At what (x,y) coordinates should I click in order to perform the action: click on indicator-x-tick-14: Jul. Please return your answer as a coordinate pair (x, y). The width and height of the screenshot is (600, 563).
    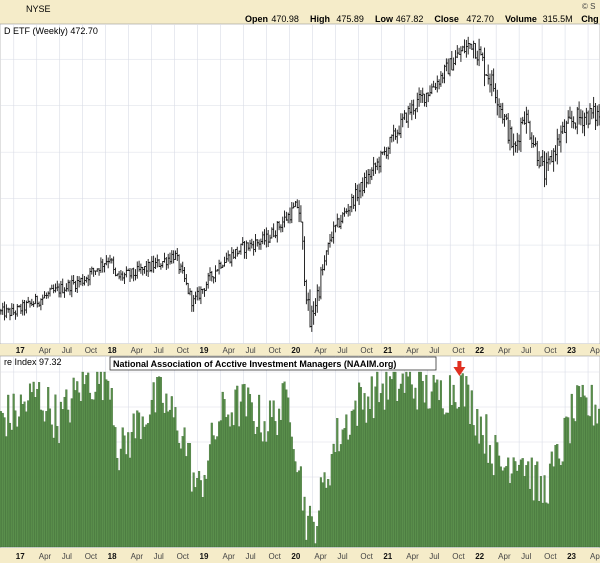
    Looking at the image, I should click on (342, 556).